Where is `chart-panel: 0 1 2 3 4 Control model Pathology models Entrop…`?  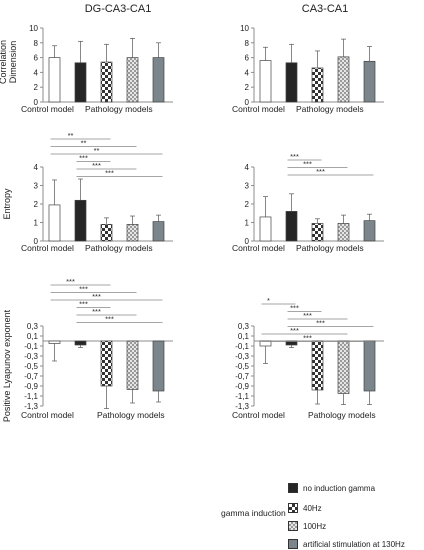 chart-panel: 0 1 2 3 4 Control model Pathology models Entrop… is located at coordinates (87, 192).